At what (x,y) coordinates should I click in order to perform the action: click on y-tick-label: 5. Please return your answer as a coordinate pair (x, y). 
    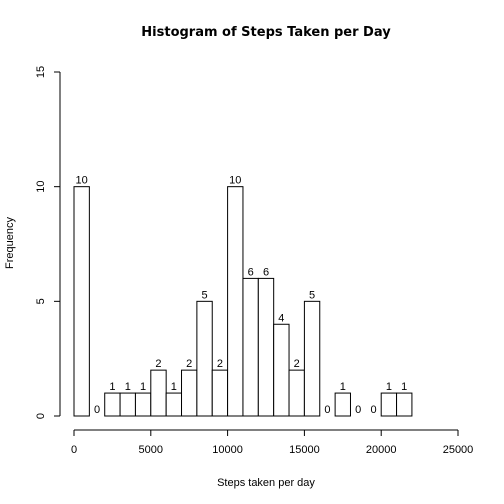
    Looking at the image, I should click on (41, 301).